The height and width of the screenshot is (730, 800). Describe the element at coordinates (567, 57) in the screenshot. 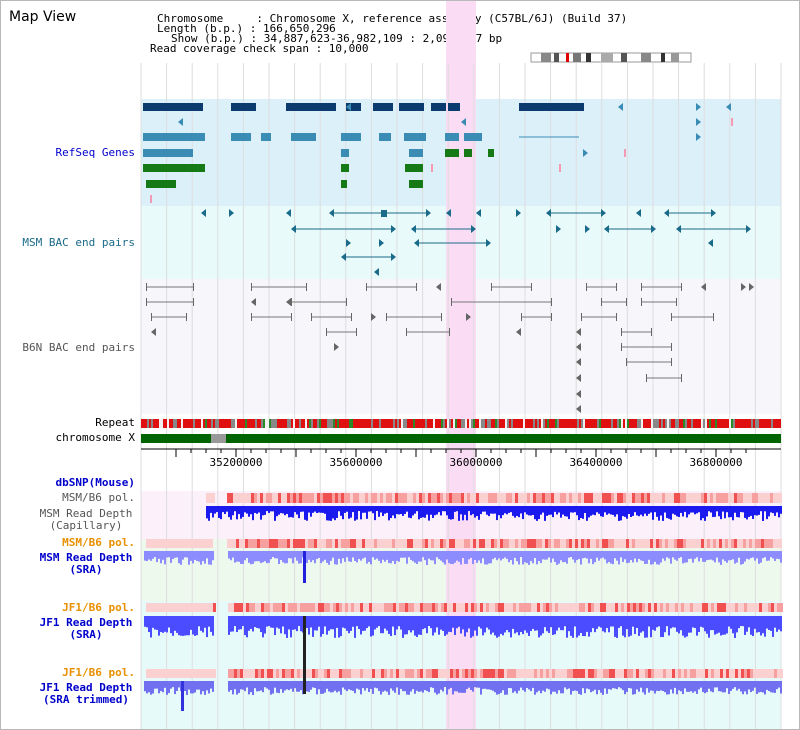

I see `ideogram-band` at that location.